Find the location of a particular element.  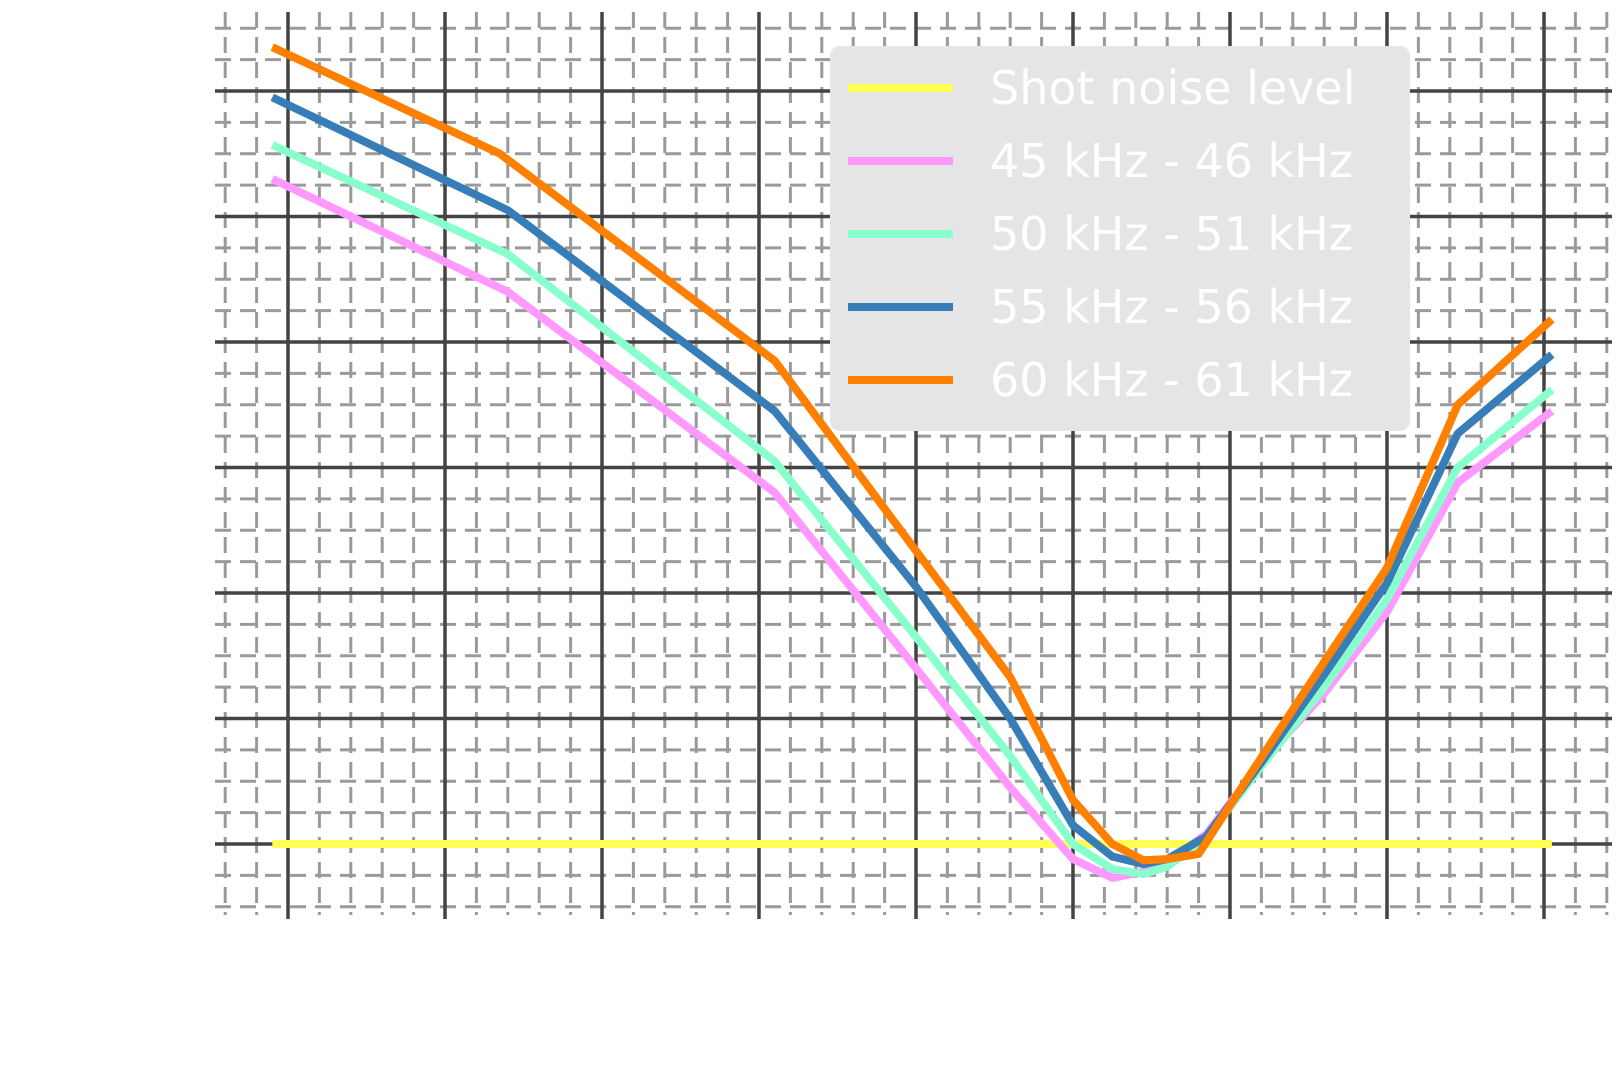

legend-label: Shot noise level is located at coordinates (1173, 88).